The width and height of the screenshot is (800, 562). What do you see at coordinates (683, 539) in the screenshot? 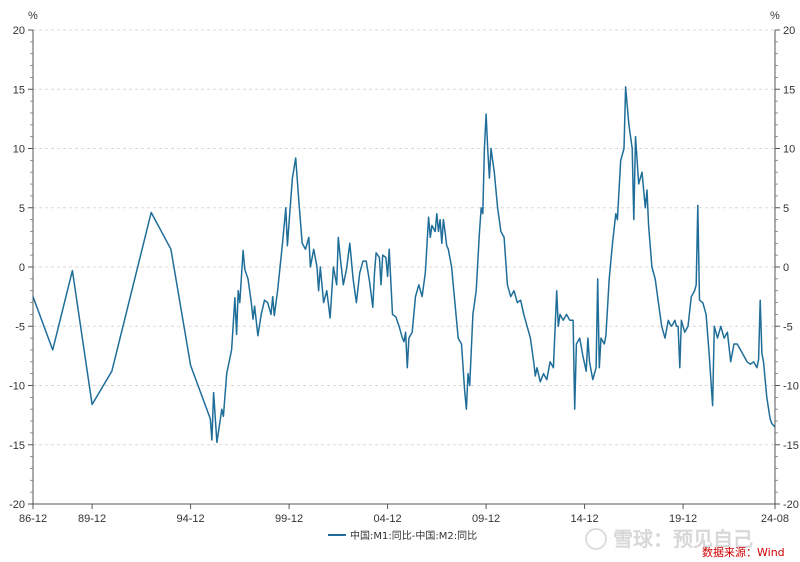
I see `watermark-text: 雪球：预见自己` at bounding box center [683, 539].